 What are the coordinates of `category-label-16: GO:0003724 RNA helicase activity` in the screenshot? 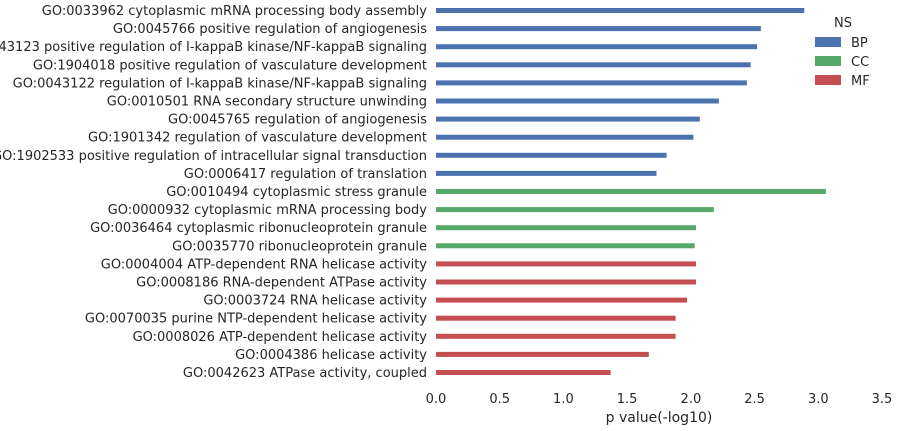 It's located at (315, 301).